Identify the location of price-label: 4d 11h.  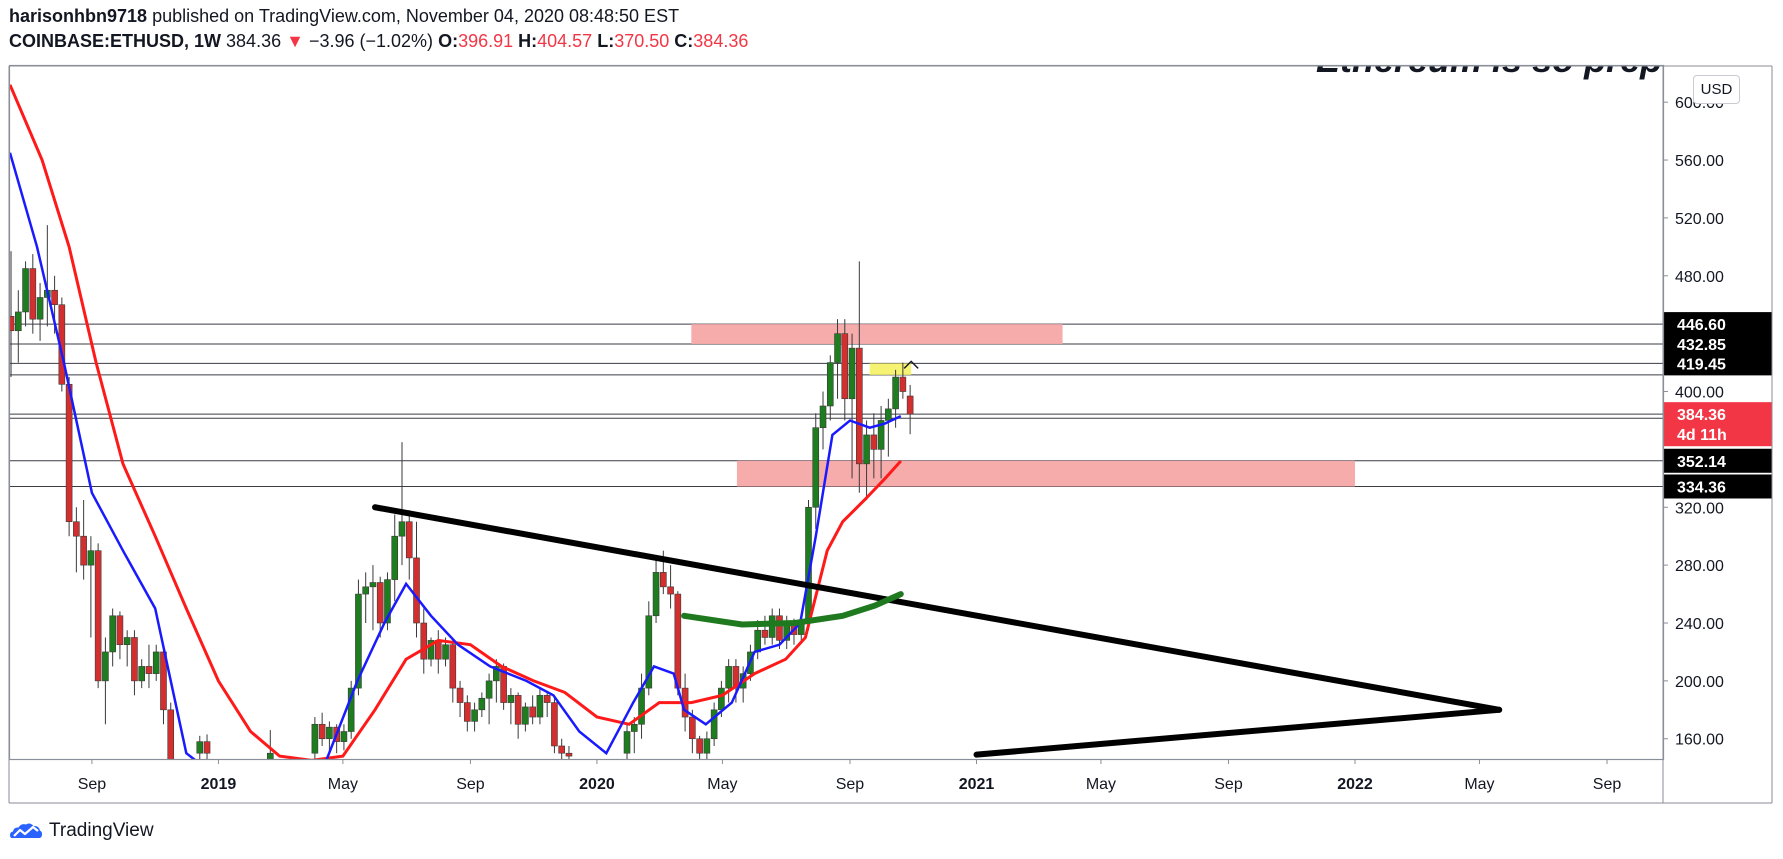
(1718, 434).